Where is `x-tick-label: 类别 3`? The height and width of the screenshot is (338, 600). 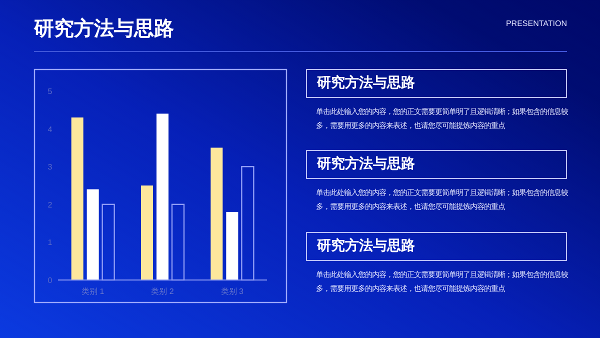
x-tick-label: 类别 3 is located at coordinates (232, 291).